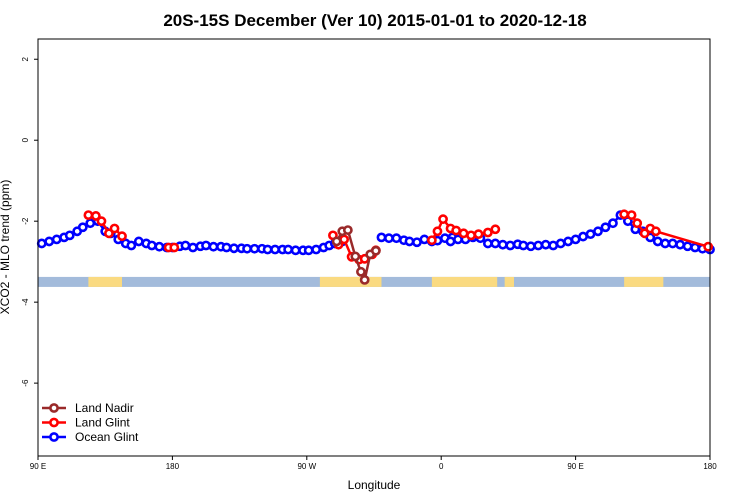 Image resolution: width=750 pixels, height=500 pixels. What do you see at coordinates (25, 221) in the screenshot?
I see `y-tick-label: -2` at bounding box center [25, 221].